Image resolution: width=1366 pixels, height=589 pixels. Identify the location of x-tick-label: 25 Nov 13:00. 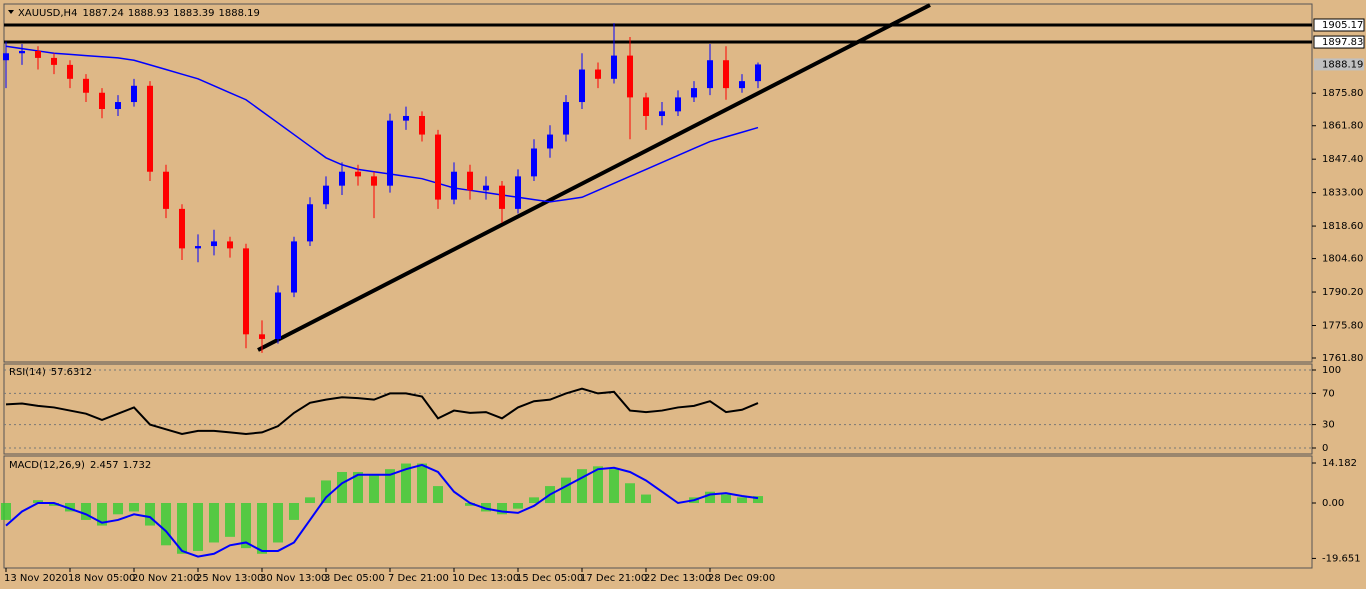
(229, 578).